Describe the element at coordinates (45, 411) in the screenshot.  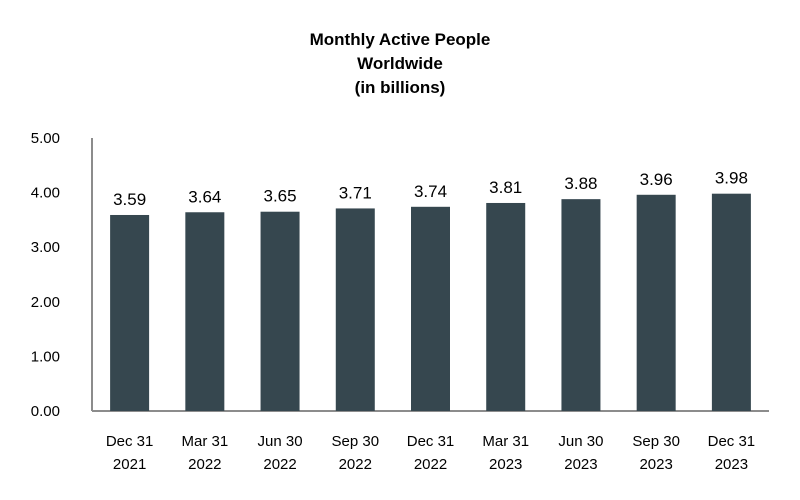
I see `y-tick-label: 0.00` at that location.